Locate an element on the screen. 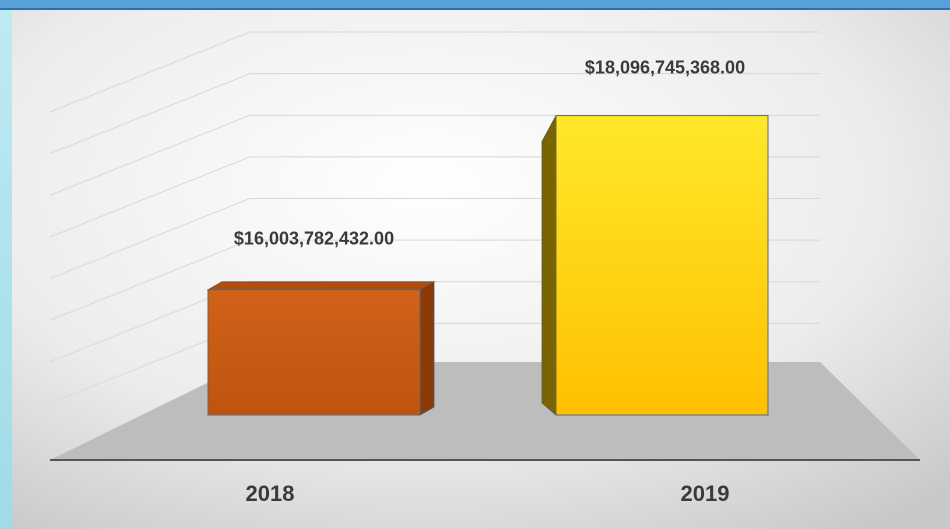  top-border is located at coordinates (475, 9).